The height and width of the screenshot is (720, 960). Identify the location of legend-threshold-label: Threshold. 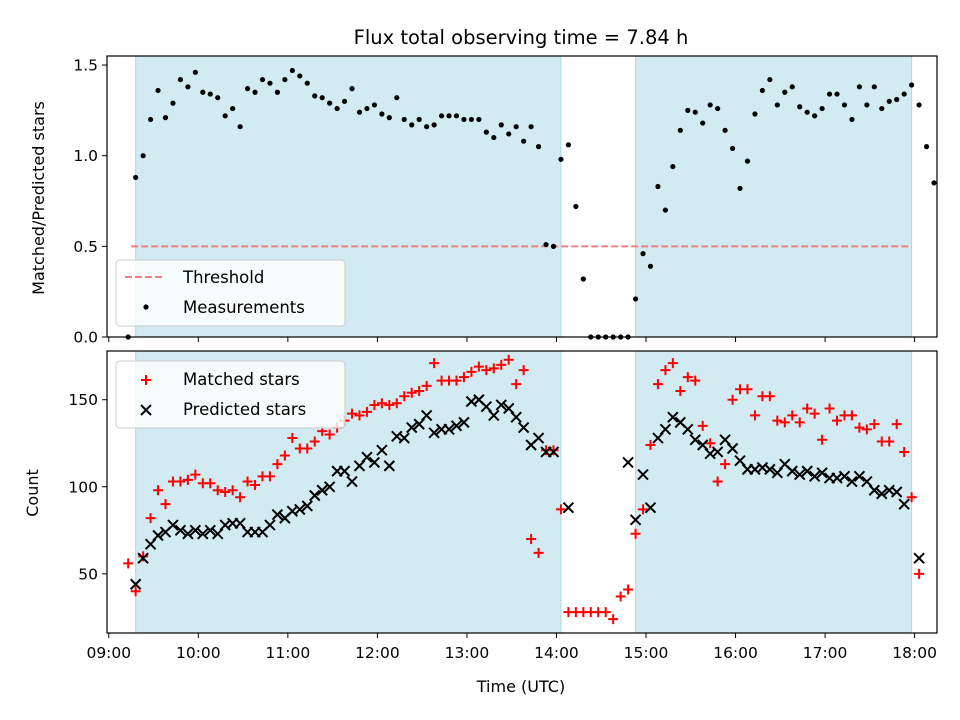
(223, 277).